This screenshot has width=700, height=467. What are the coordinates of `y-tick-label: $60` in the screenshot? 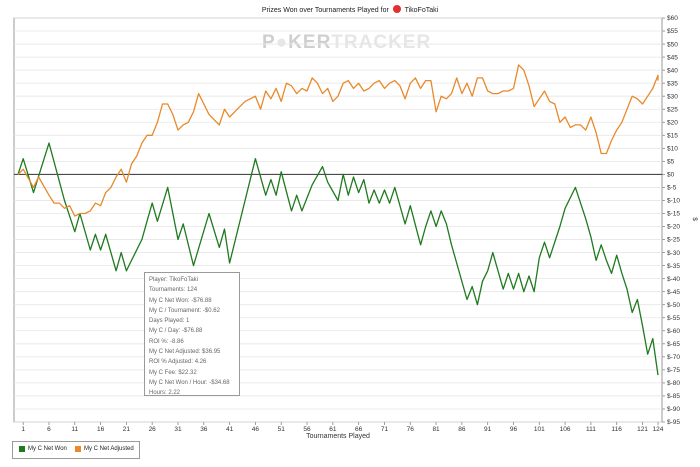 It's located at (672, 18).